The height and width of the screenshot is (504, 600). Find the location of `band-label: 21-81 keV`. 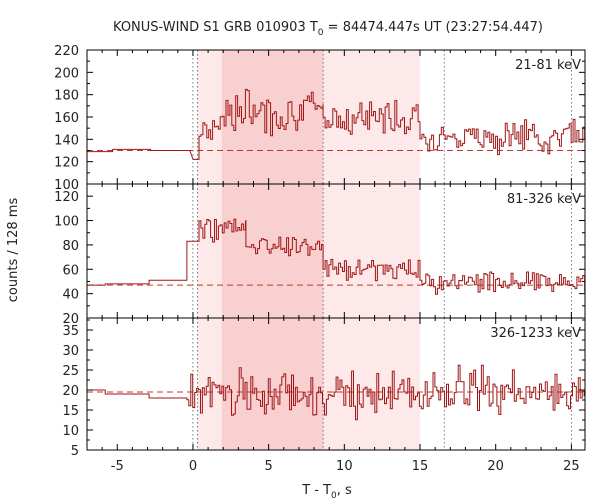

band-label: 21-81 keV is located at coordinates (548, 65).